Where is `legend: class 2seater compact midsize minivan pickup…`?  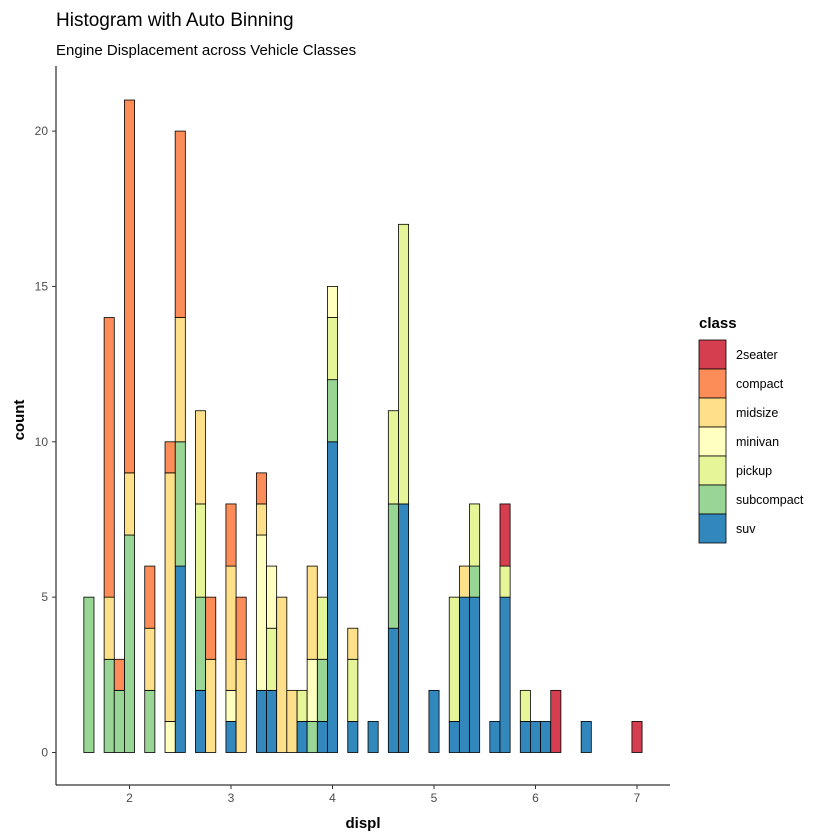 legend: class 2seater compact midsize minivan pickup… is located at coordinates (751, 429).